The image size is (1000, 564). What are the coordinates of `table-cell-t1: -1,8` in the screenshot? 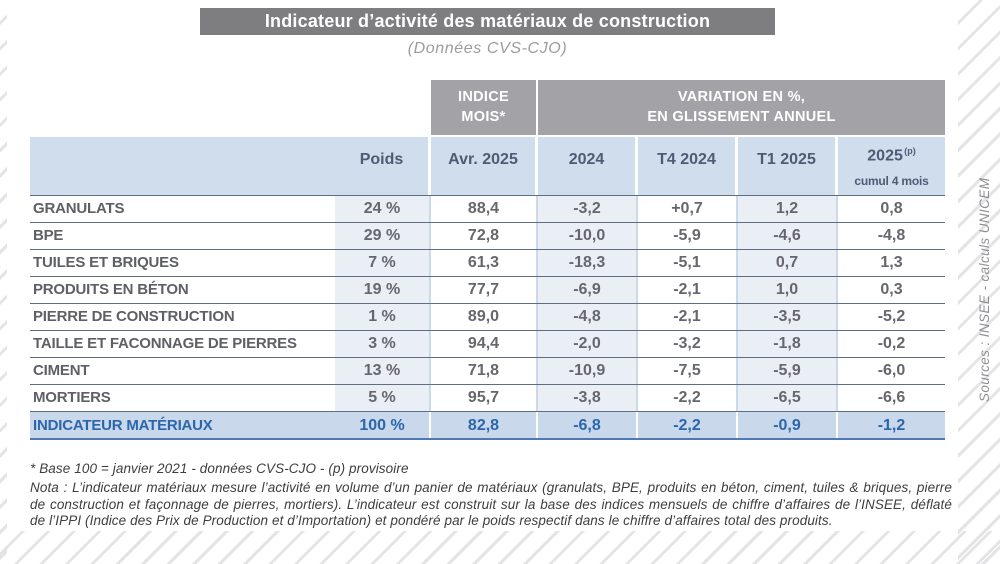 It's located at (788, 344).